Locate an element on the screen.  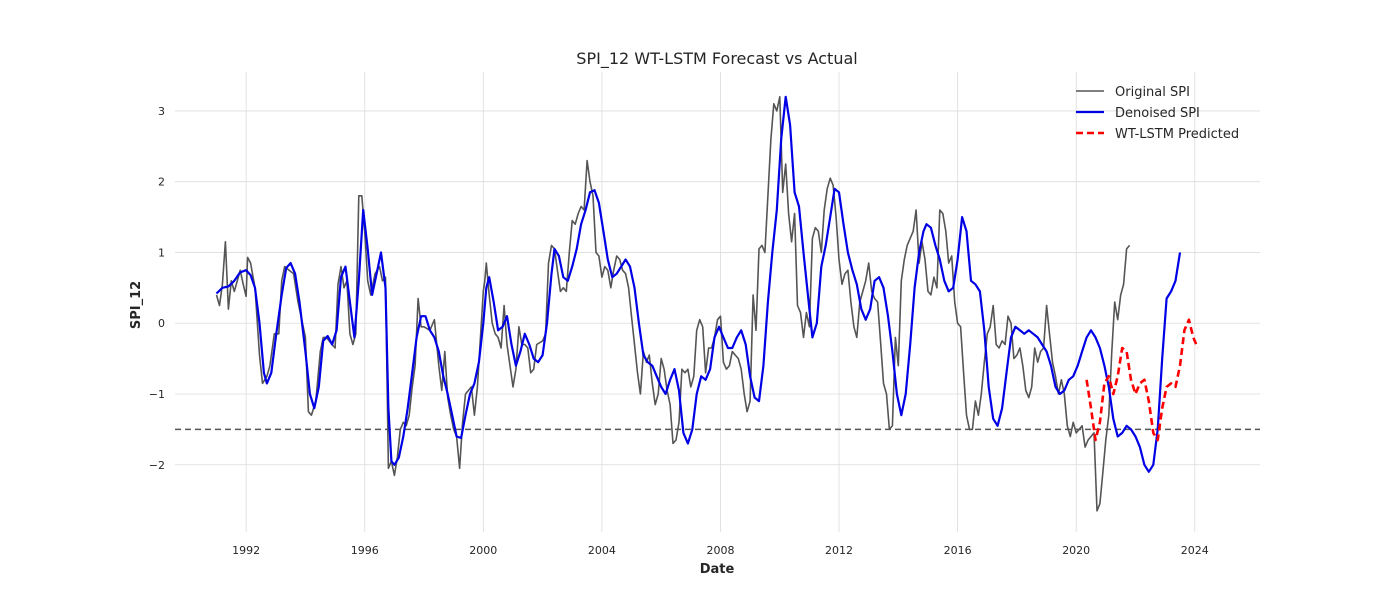
x-tick-label: 2020 is located at coordinates (1076, 550).